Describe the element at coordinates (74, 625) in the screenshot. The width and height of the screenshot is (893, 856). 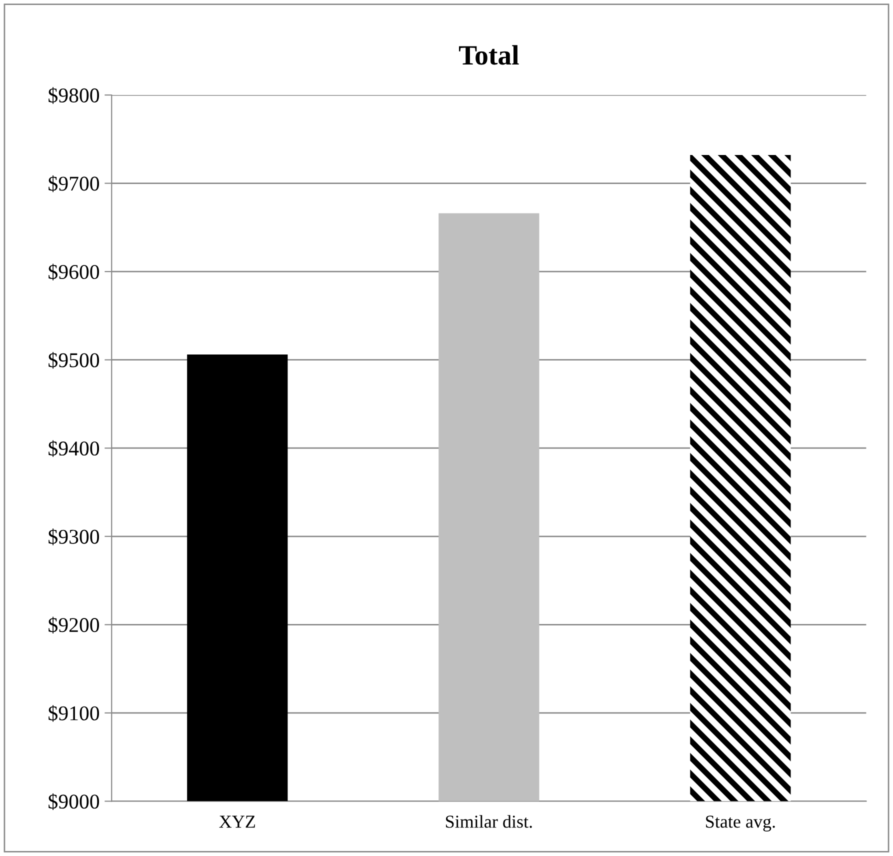
I see `y-tick-label: $9200` at that location.